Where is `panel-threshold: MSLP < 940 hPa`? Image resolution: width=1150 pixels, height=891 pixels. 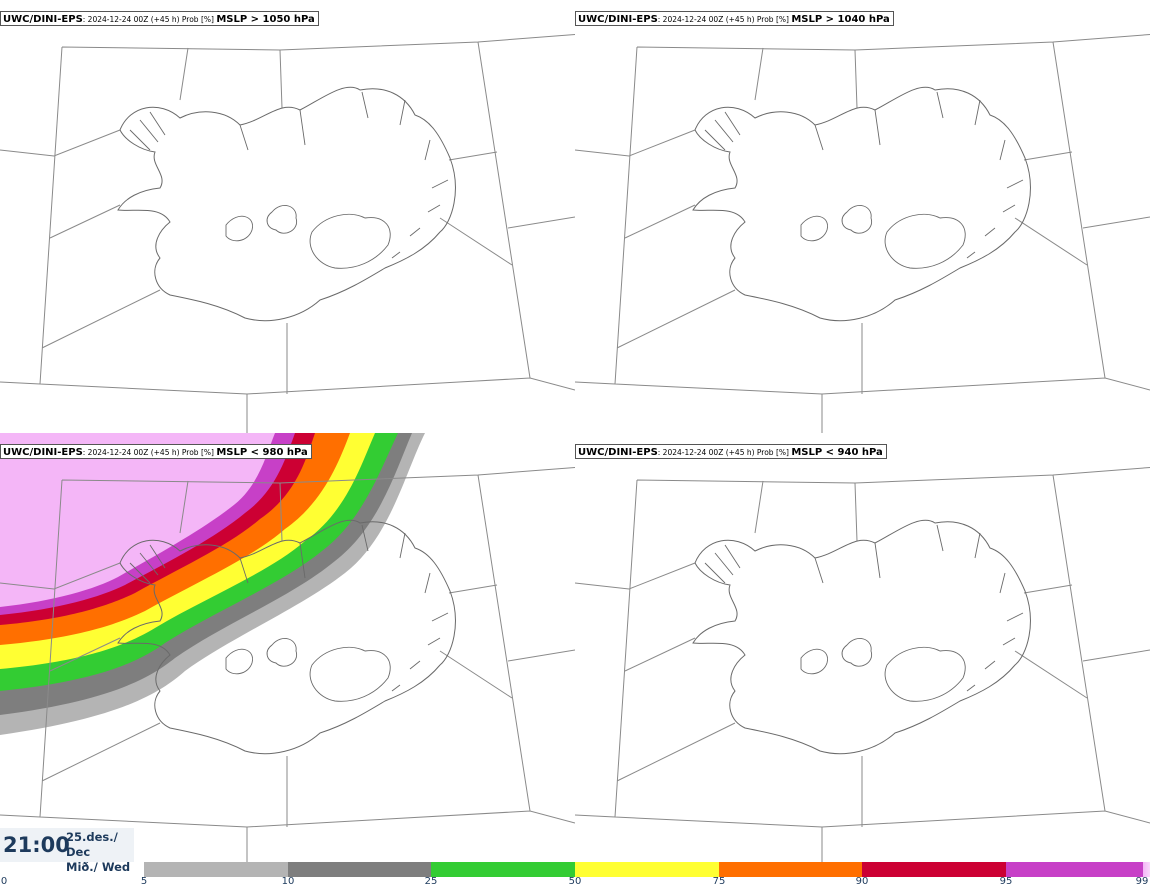
panel-threshold: MSLP < 940 hPa is located at coordinates (837, 452).